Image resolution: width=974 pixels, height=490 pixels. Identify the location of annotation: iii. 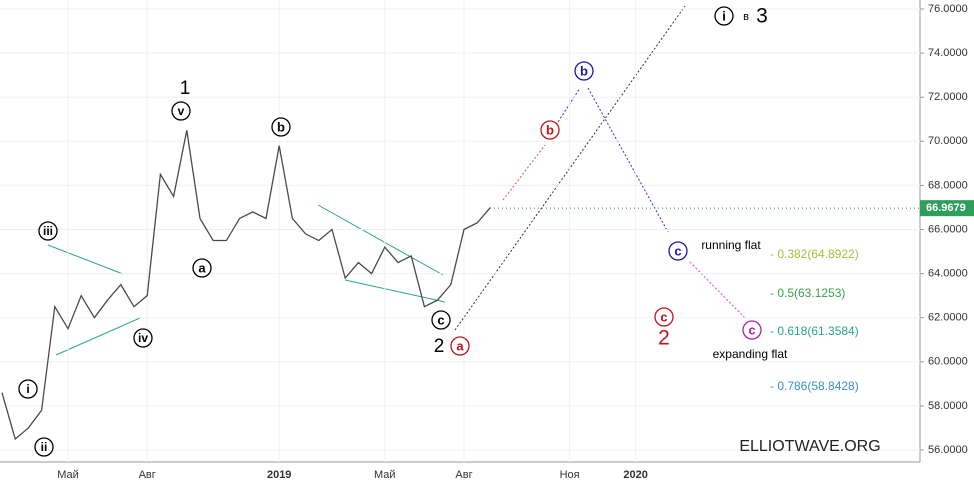
(48, 231).